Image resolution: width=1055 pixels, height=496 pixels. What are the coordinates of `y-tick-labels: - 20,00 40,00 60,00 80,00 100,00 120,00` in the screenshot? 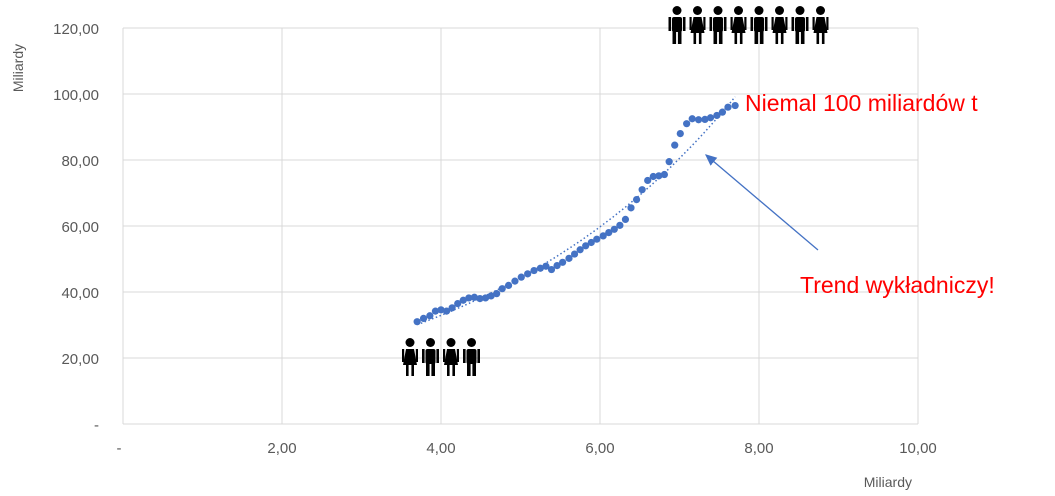 It's located at (76, 227).